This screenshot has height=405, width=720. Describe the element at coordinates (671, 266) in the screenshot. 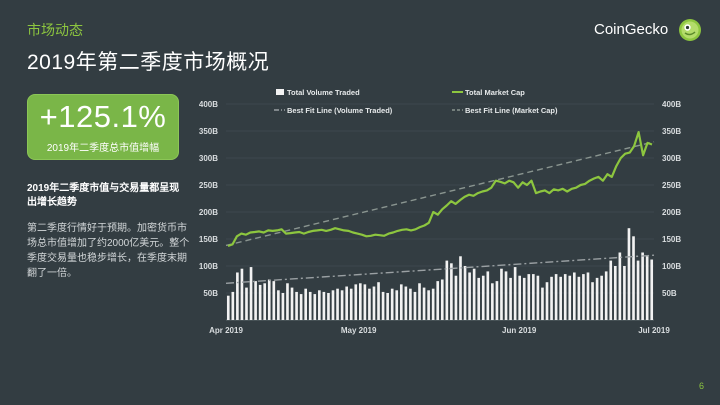

I see `y-tick-label-right: 100B` at that location.